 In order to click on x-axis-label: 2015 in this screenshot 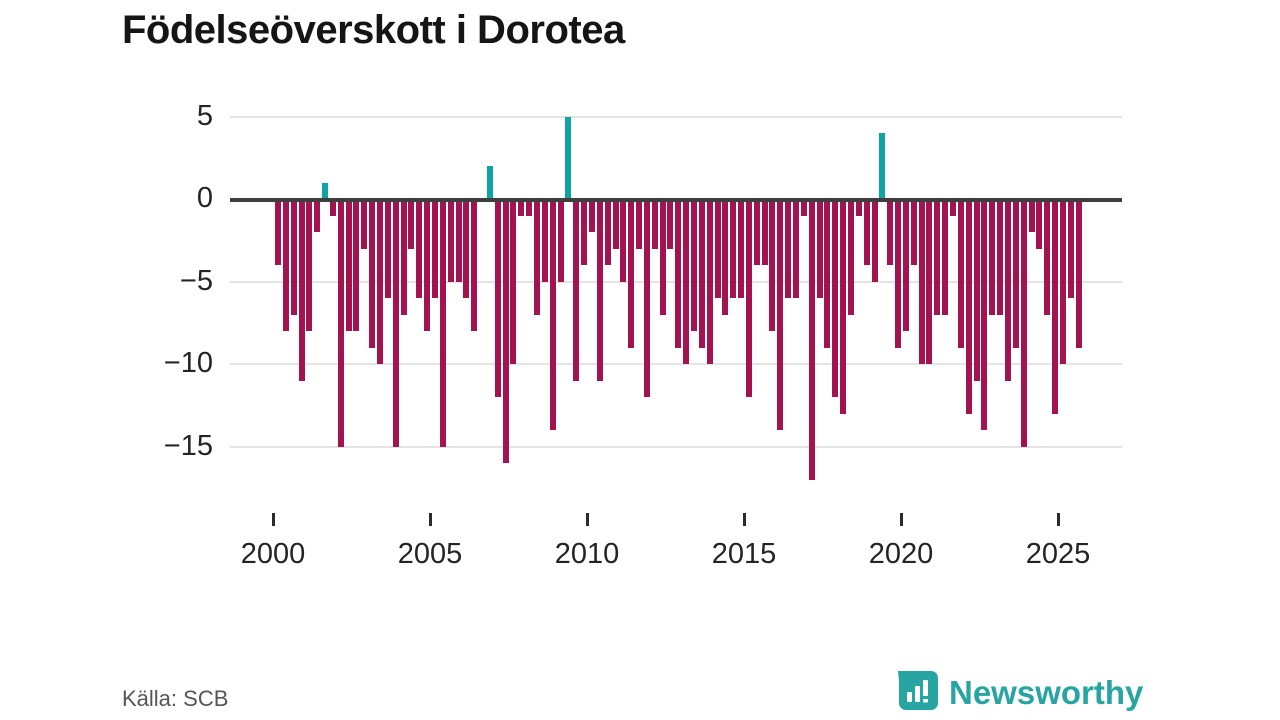, I will do `click(744, 554)`.